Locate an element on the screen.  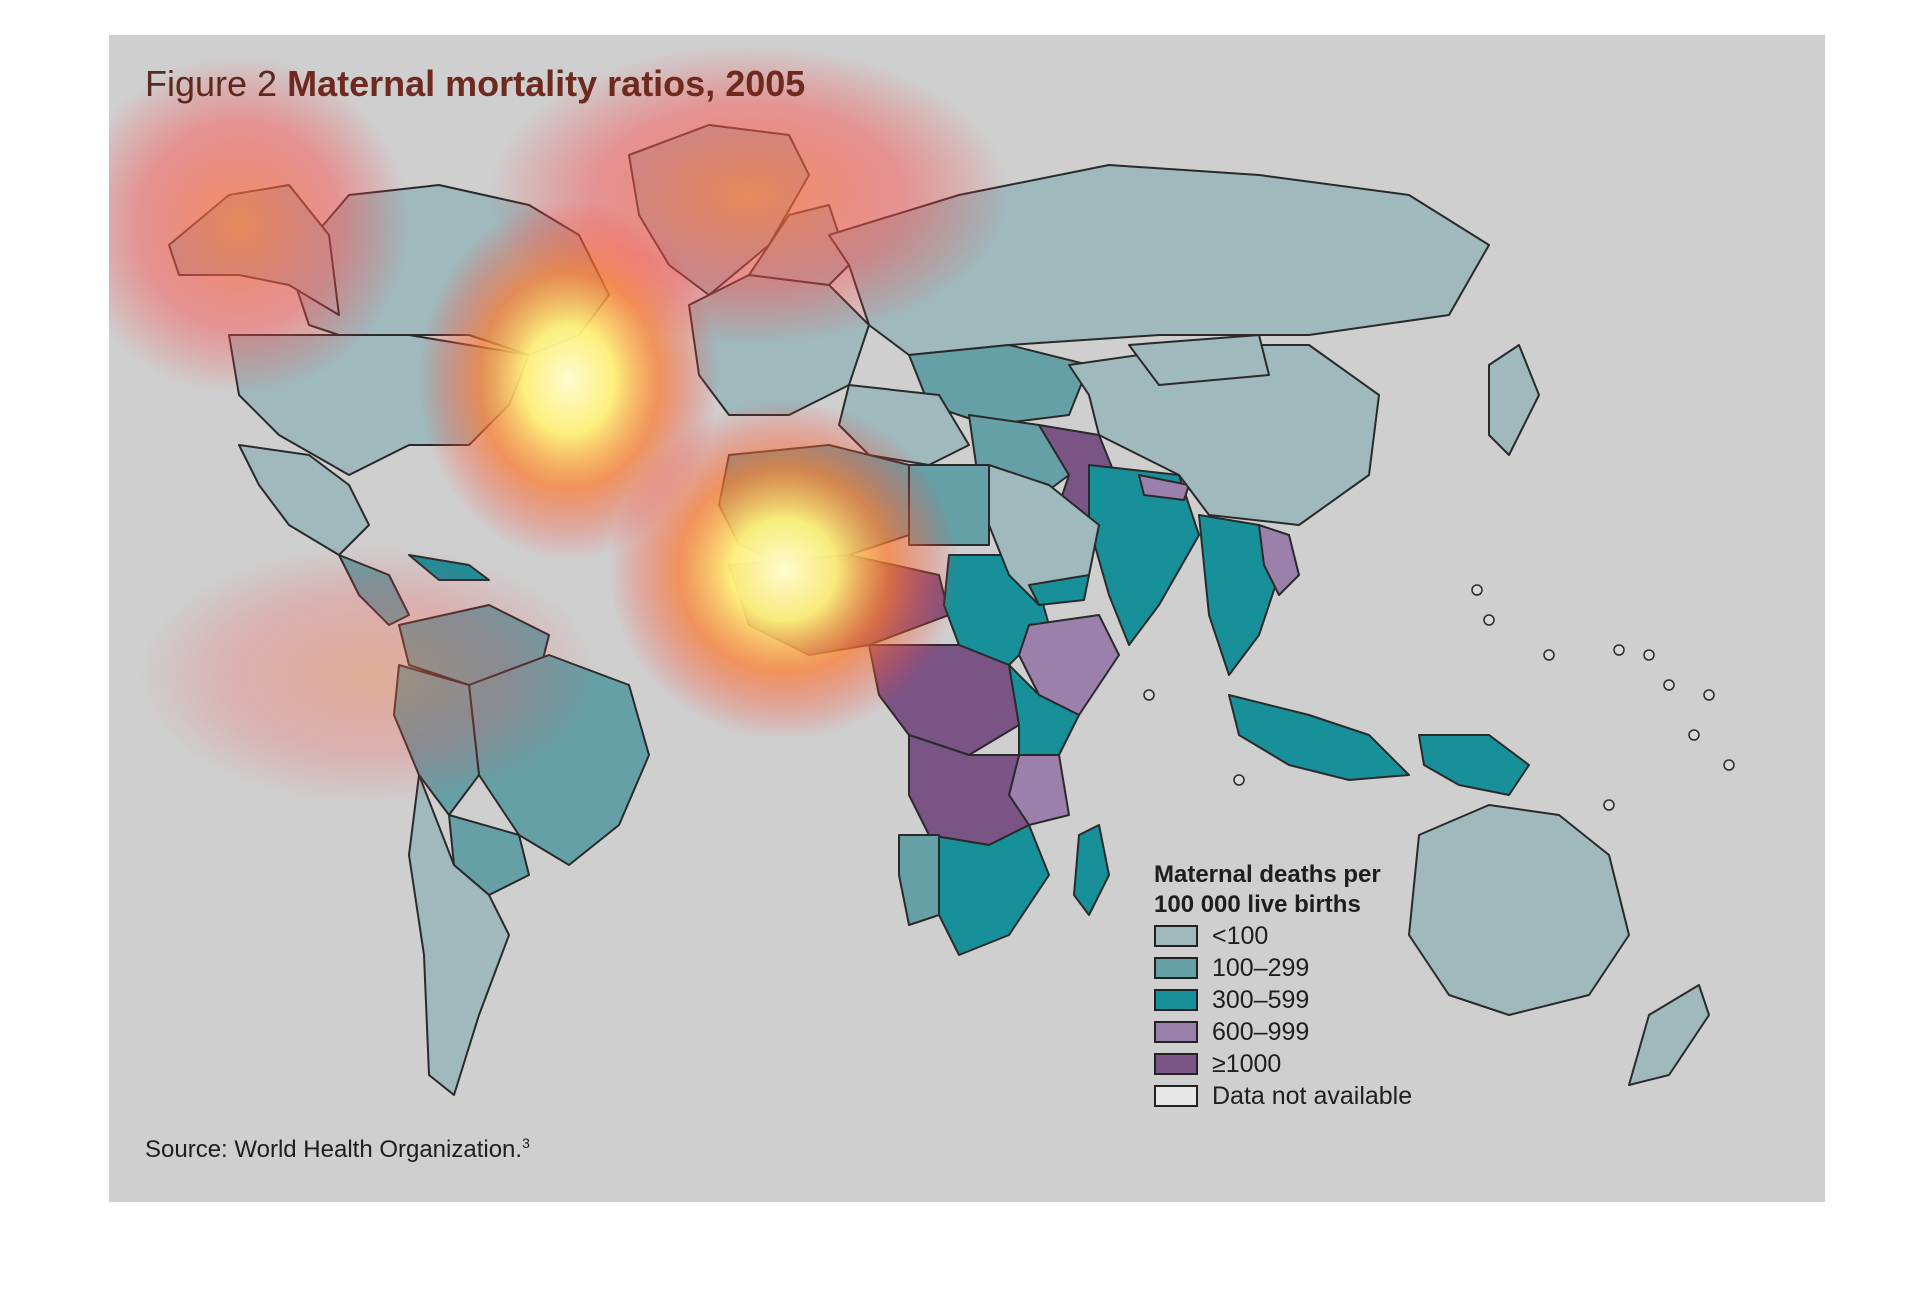
region-papua-new-guinea is located at coordinates (1474, 765).